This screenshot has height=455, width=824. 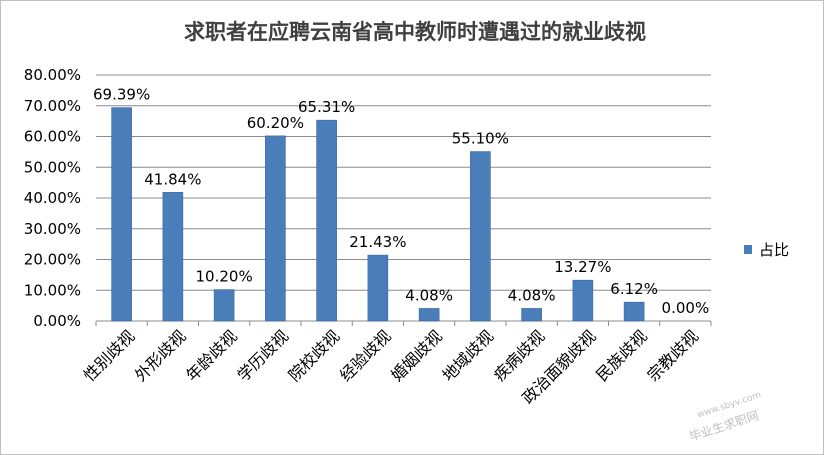 I want to click on data-label: 41.84%, so click(x=172, y=179).